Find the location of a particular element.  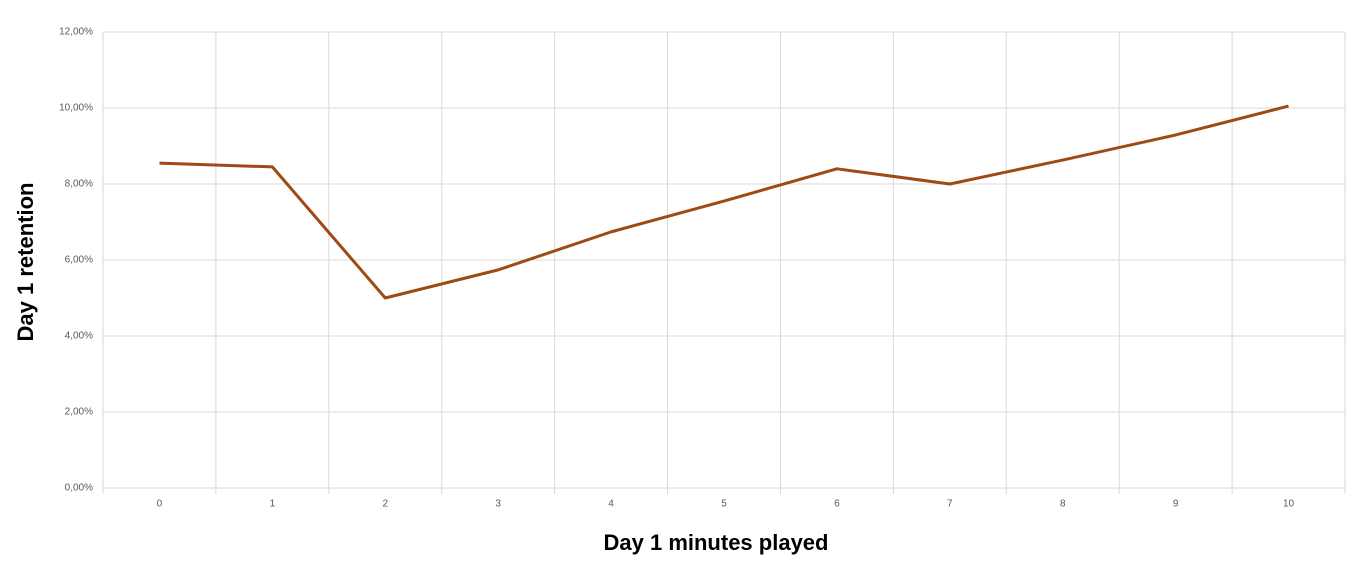

x-tick-label: 6 is located at coordinates (837, 504).